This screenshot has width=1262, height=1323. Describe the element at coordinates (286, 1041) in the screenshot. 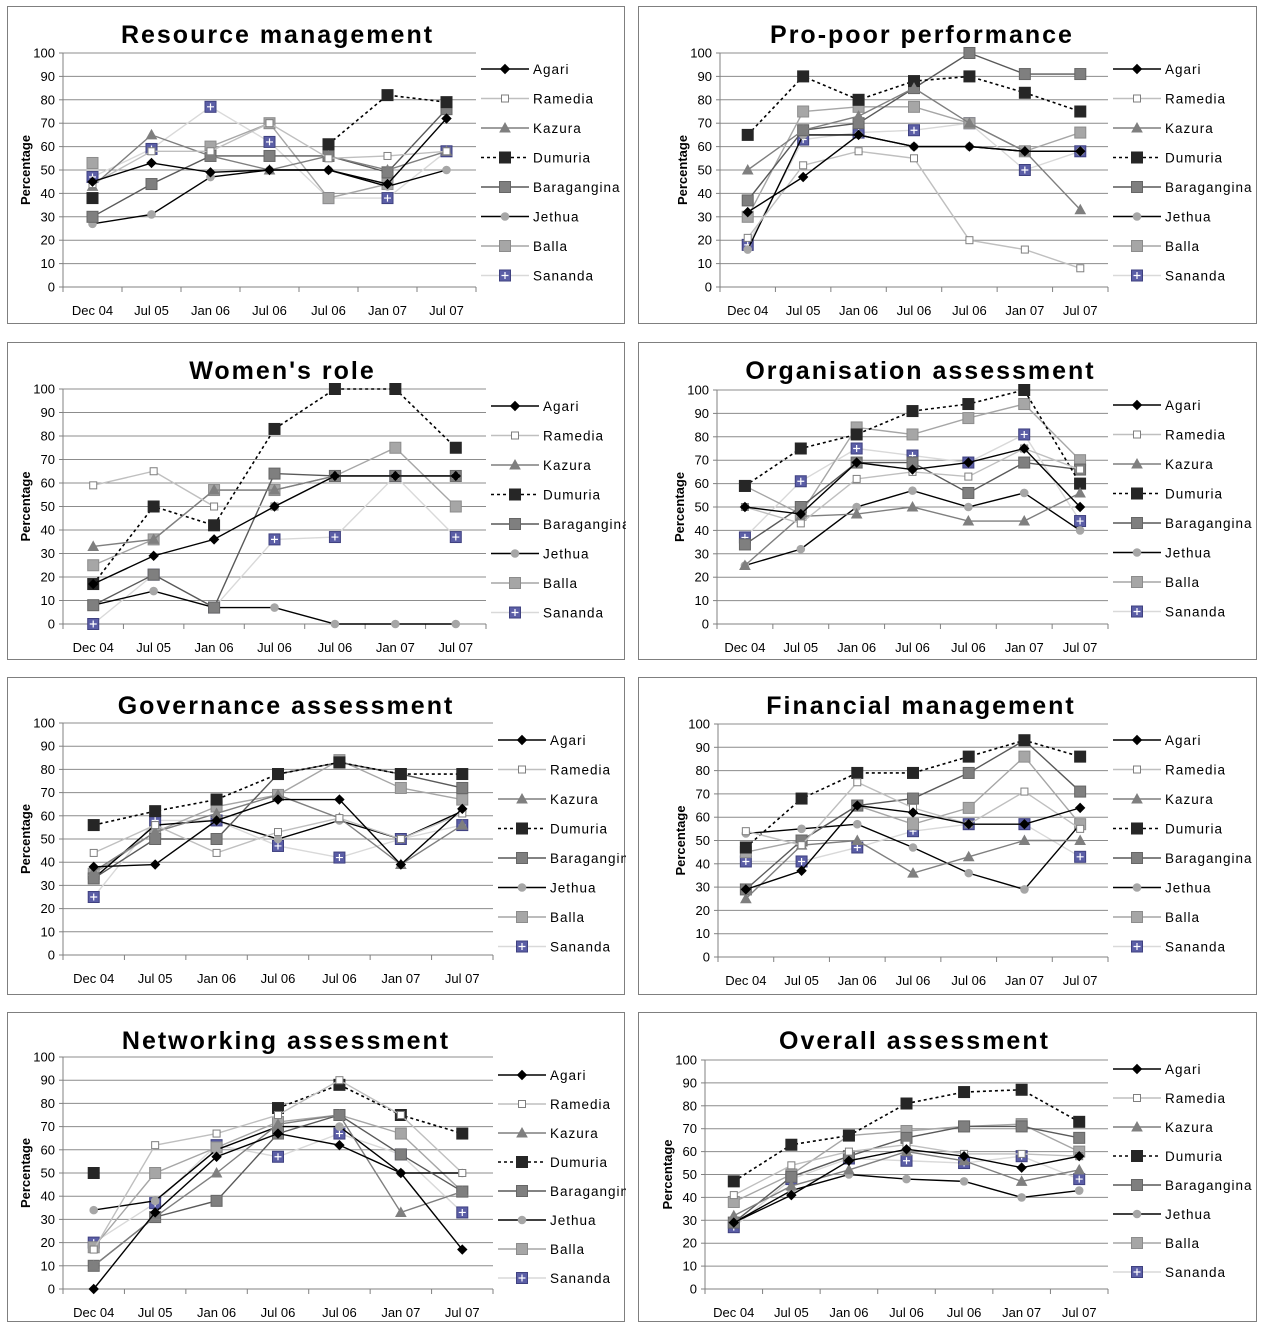

I see `chart-title: Networking assessment` at that location.